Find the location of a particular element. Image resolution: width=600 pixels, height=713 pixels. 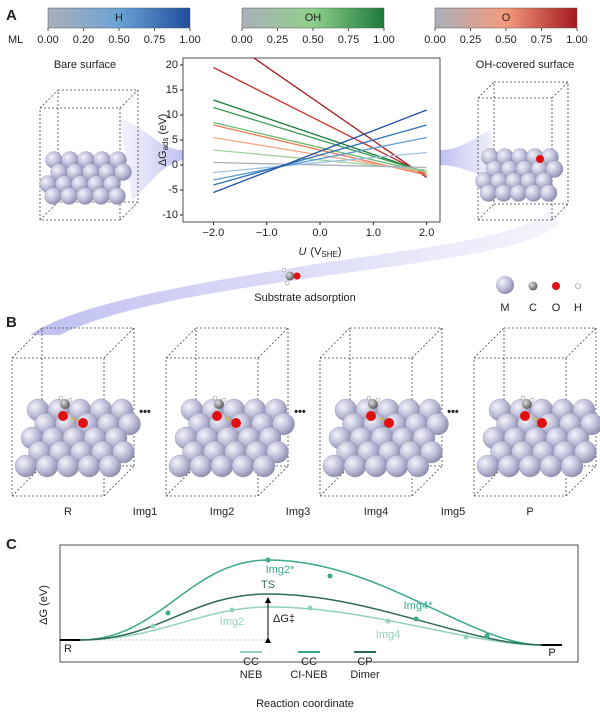

x-label-main: U is located at coordinates (302, 252).